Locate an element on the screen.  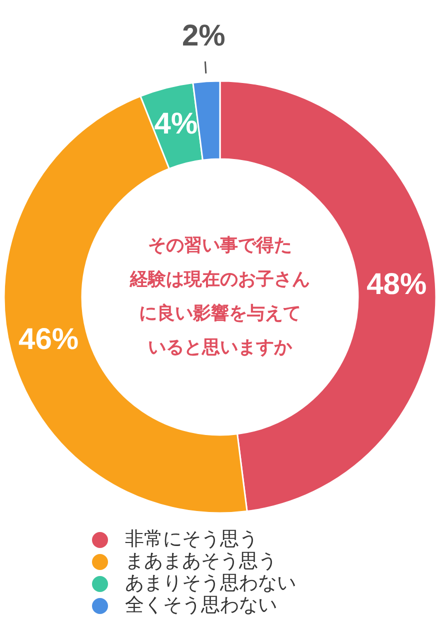
data-label: 4% is located at coordinates (176, 123).